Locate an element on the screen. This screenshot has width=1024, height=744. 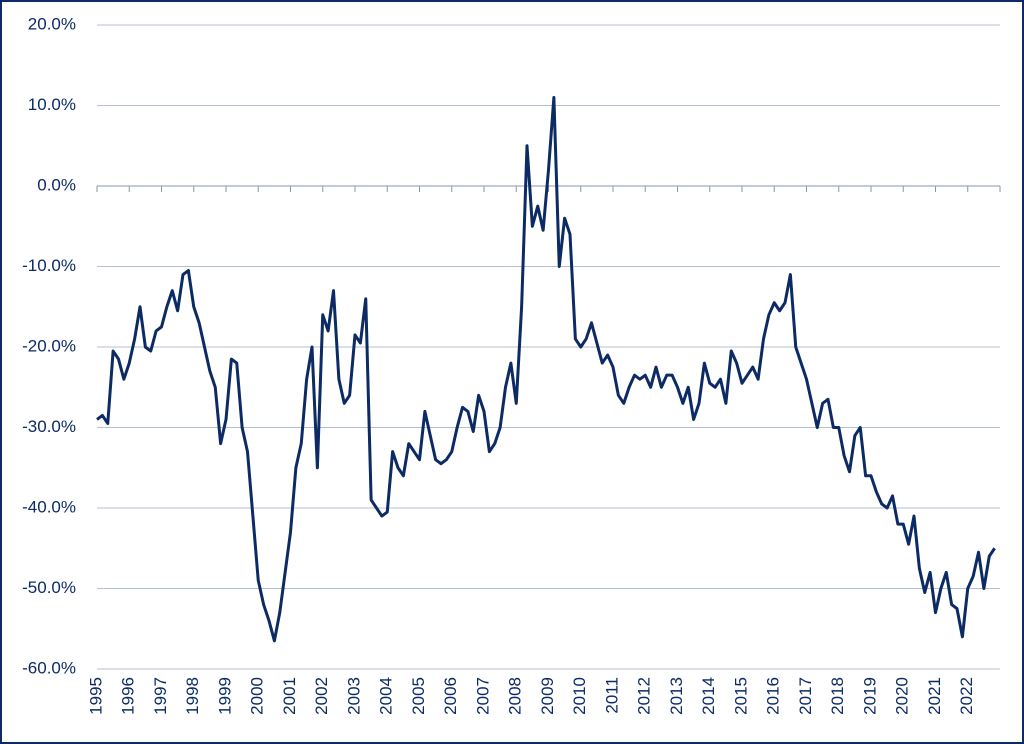
y-tick-label: -40.0% is located at coordinates (49, 506).